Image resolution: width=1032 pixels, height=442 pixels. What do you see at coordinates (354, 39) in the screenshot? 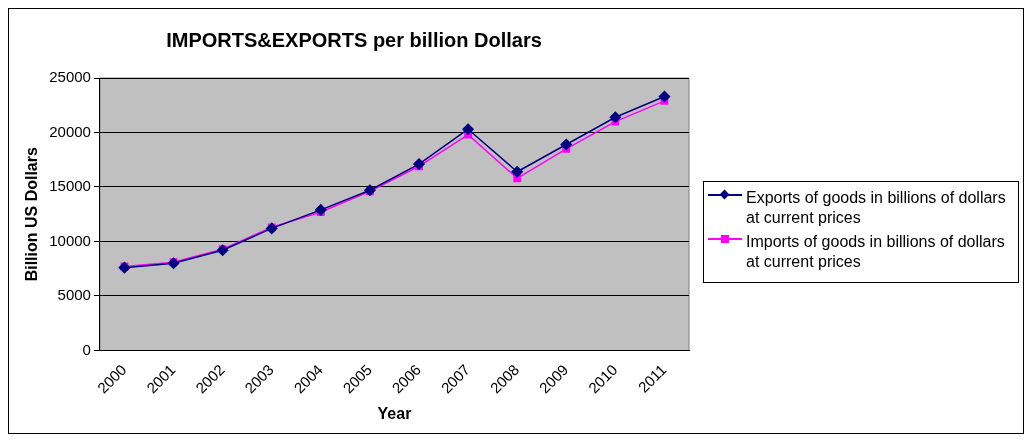
I see `chart-title: IMPORTS&EXPORTS per billion Dollars` at bounding box center [354, 39].